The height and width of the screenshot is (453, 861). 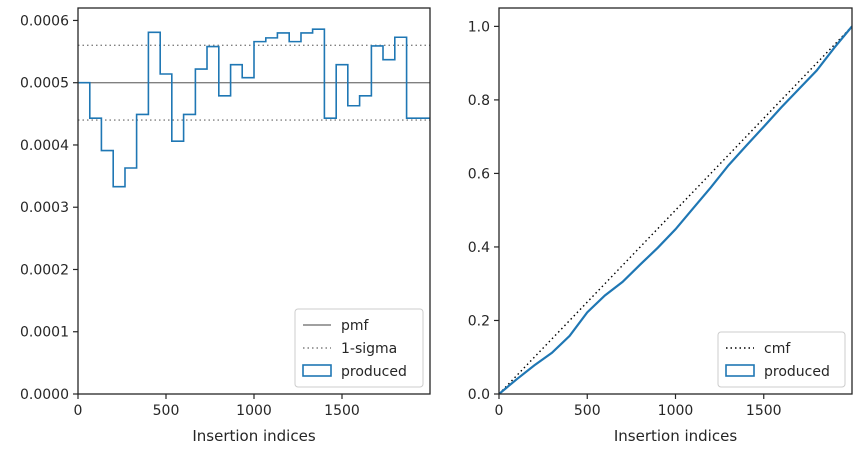 What do you see at coordinates (479, 174) in the screenshot?
I see `y-tick-label: 0.6` at bounding box center [479, 174].